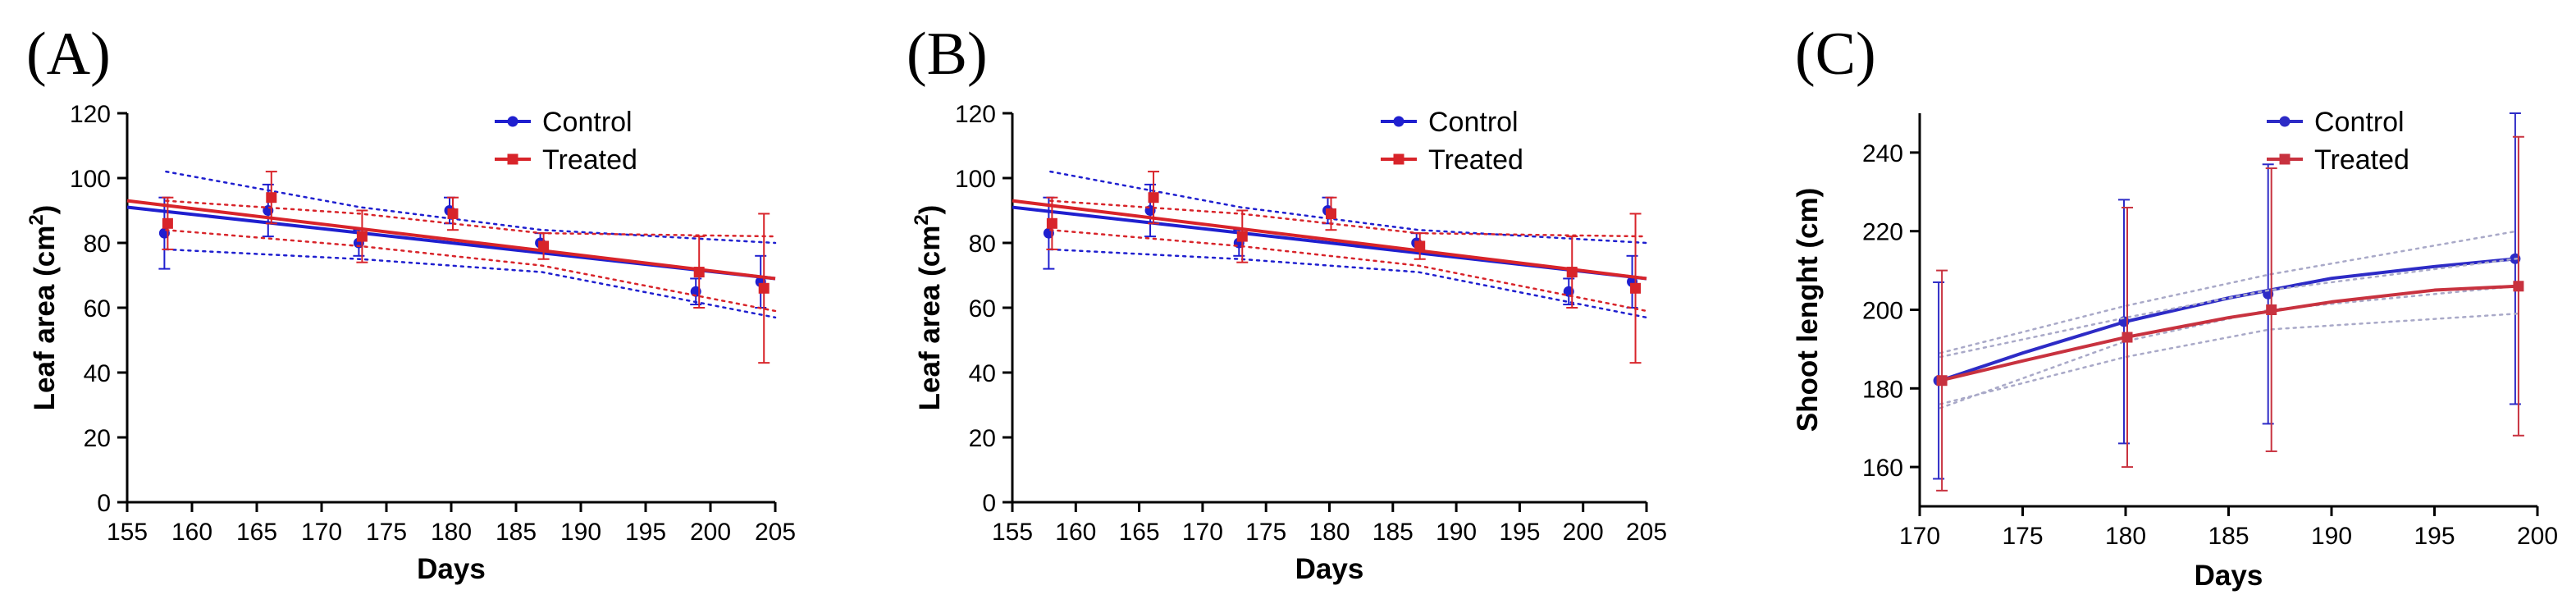 This screenshot has height=613, width=2576. I want to click on y-axis-label-close: ), so click(930, 210).